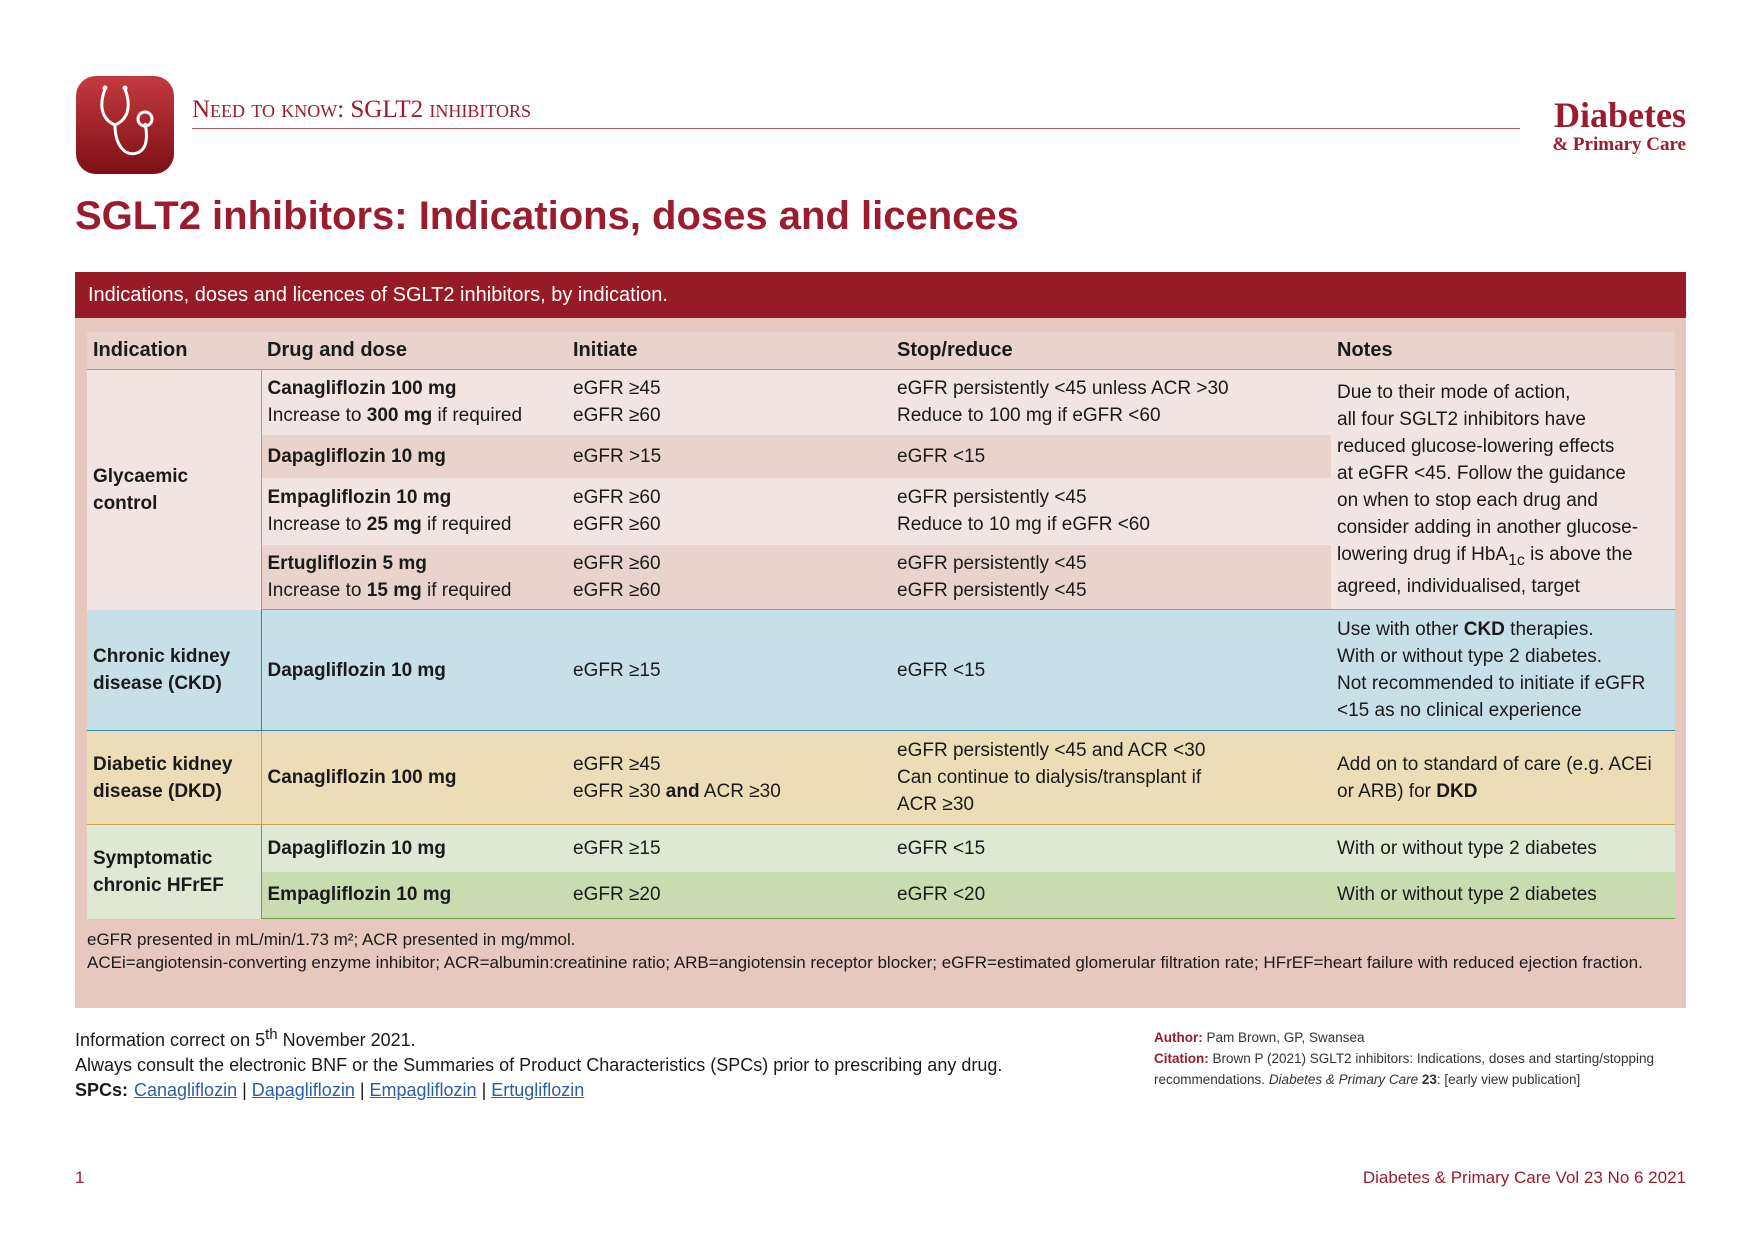 The width and height of the screenshot is (1754, 1240). Describe the element at coordinates (174, 656) in the screenshot. I see `indication-line: Chronic kidney` at that location.